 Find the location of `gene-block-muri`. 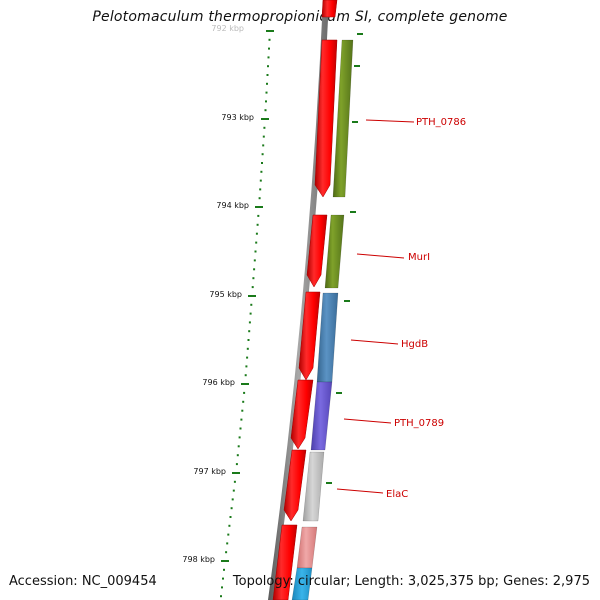

gene-block-muri is located at coordinates (334, 251).